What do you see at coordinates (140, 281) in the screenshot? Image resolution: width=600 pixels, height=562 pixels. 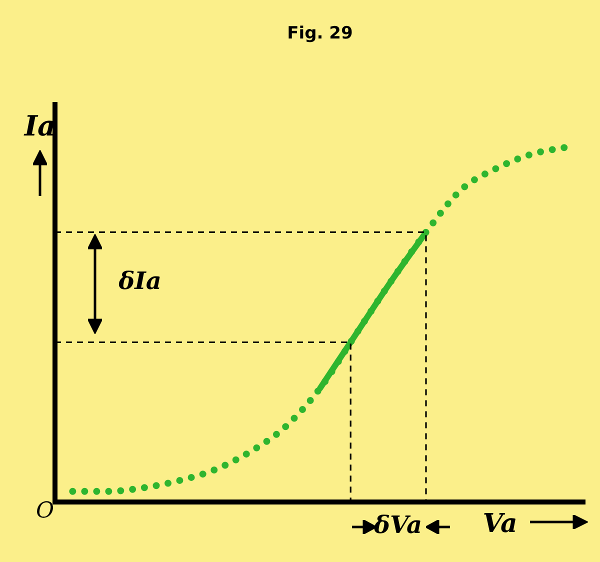 I see `annotation: δIa` at bounding box center [140, 281].